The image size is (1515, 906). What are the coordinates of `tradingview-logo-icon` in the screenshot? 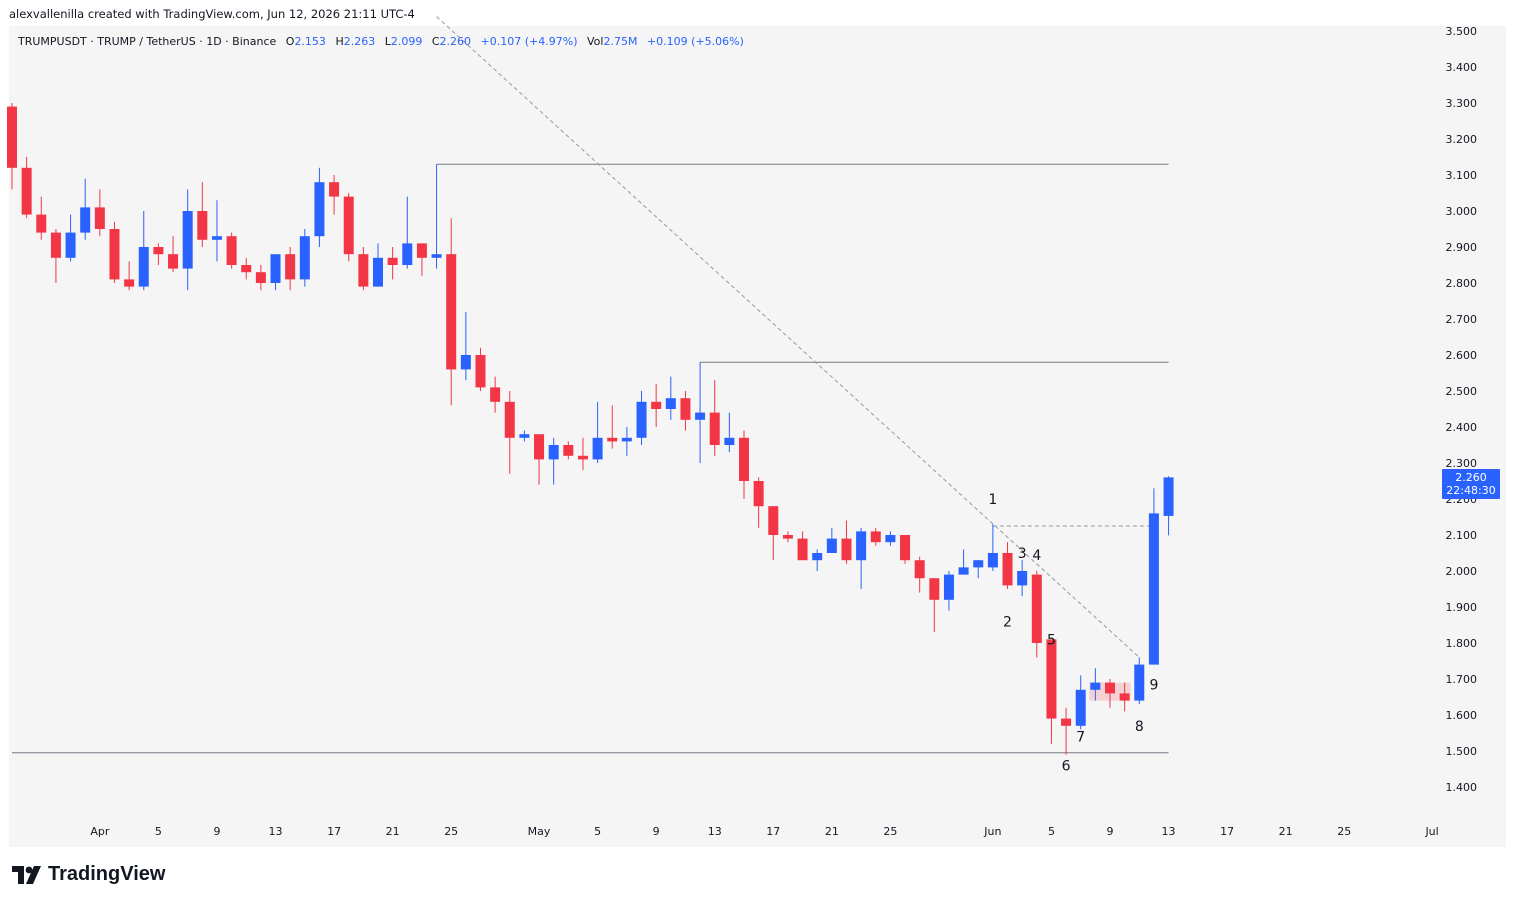 It's located at (26, 874).